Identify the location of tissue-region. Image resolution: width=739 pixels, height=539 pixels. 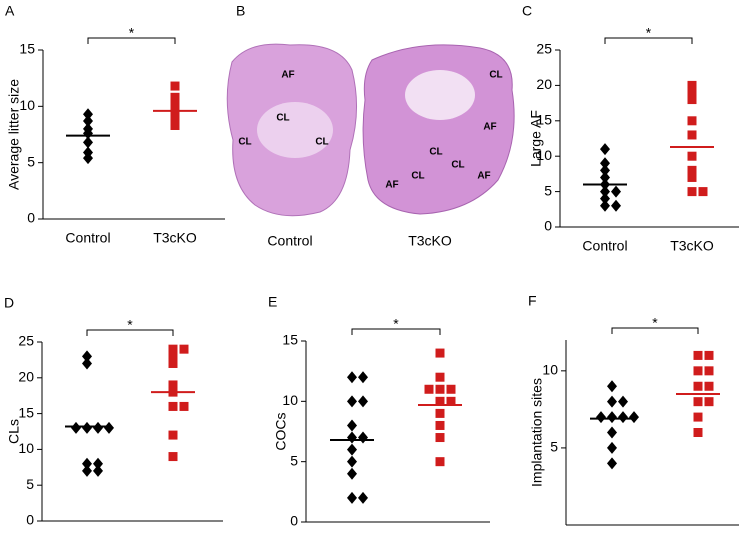
(295, 130).